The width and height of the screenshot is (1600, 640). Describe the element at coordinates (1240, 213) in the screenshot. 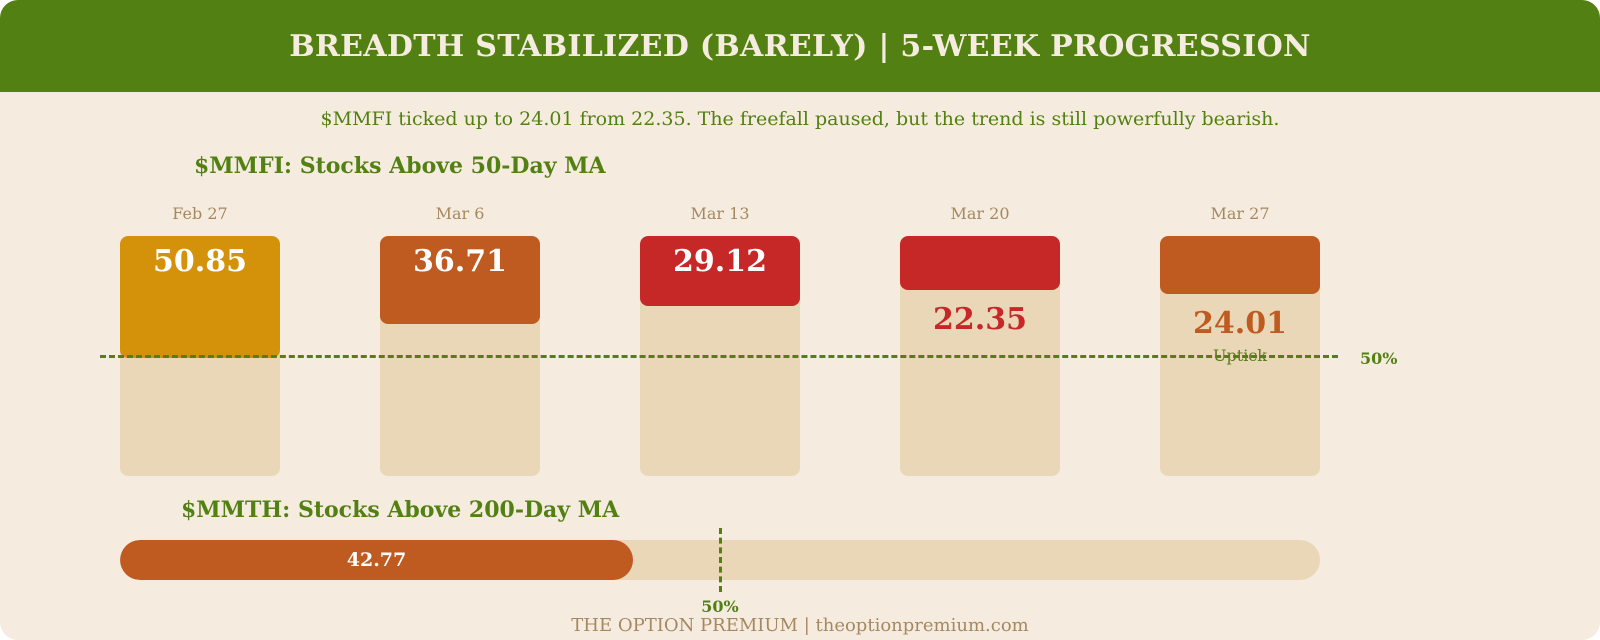

I see `mmfi-date-label: Mar 27` at that location.